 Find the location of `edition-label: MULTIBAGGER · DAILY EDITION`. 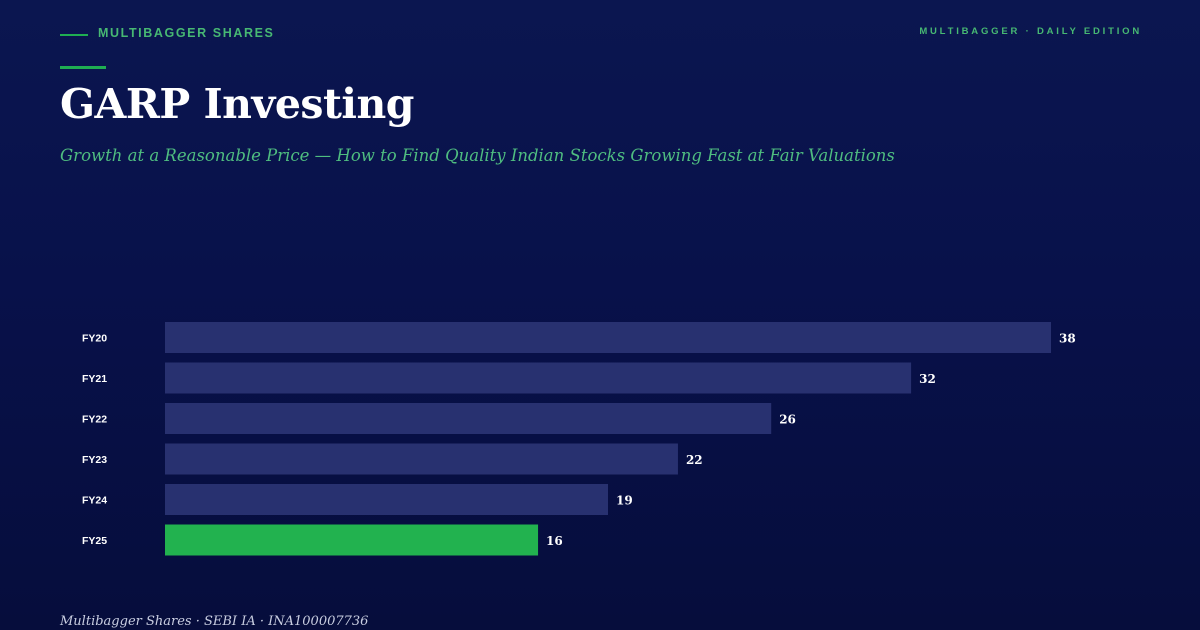

edition-label: MULTIBAGGER · DAILY EDITION is located at coordinates (1030, 31).